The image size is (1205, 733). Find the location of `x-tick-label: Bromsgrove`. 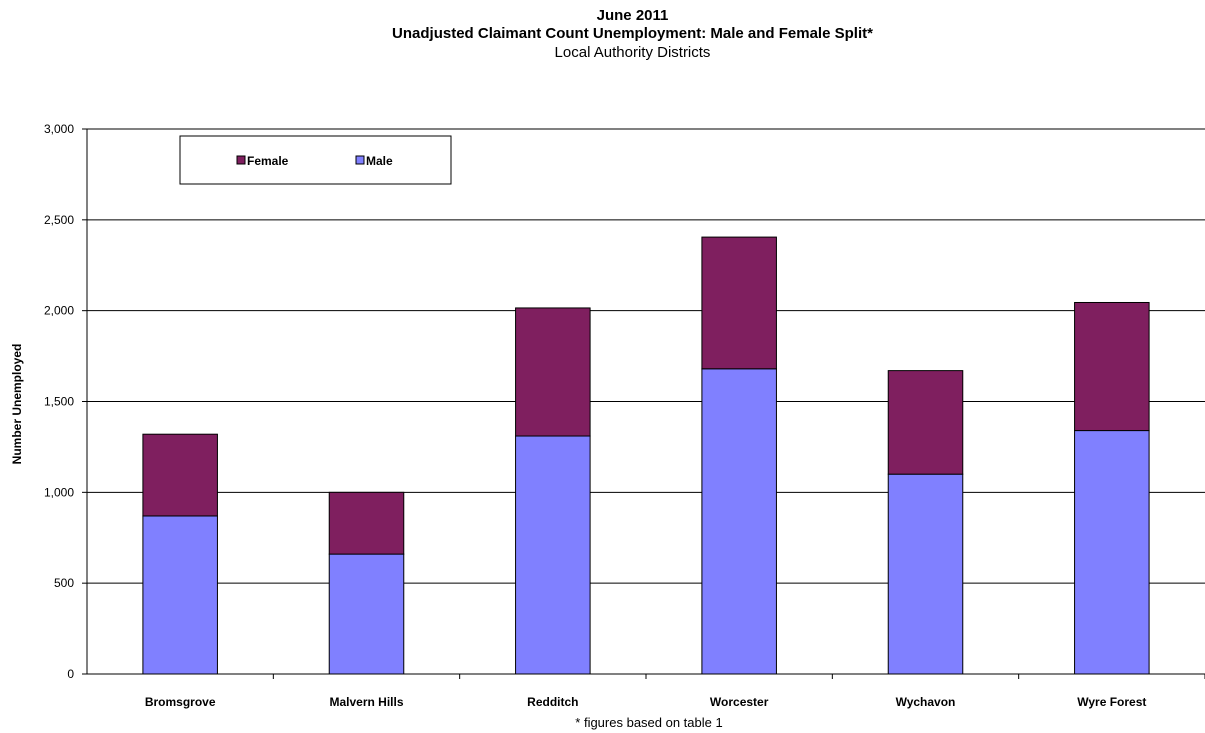

x-tick-label: Bromsgrove is located at coordinates (180, 702).